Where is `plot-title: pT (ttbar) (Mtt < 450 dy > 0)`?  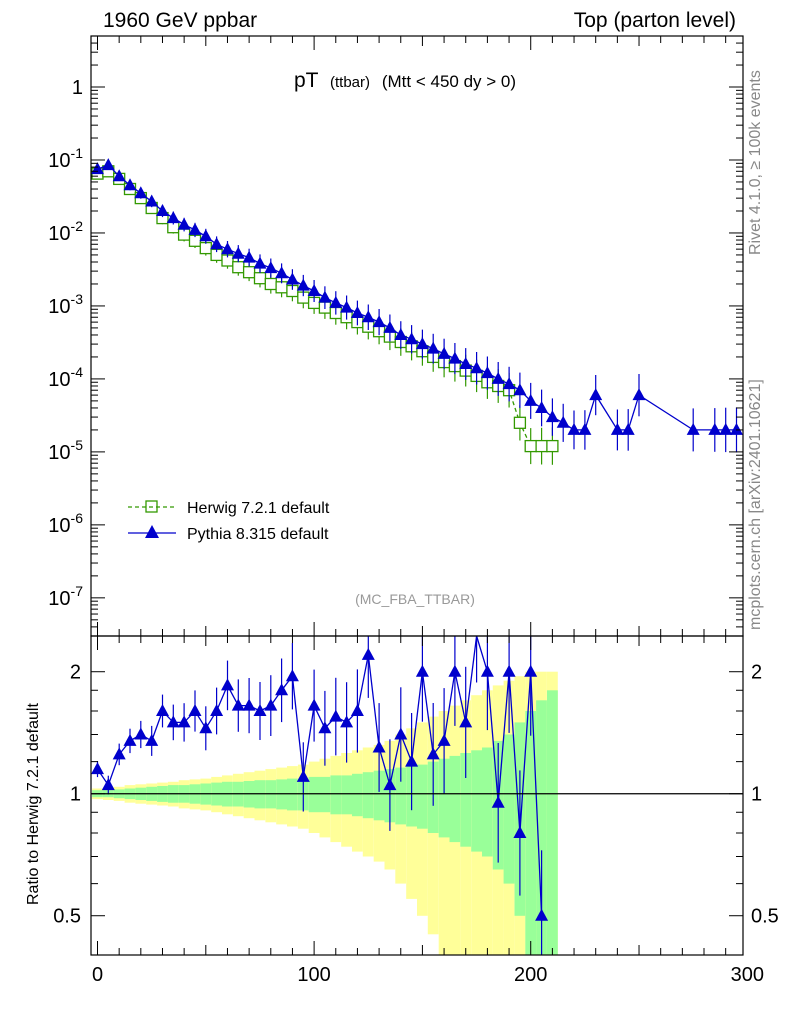 plot-title: pT (ttbar) (Mtt < 450 dy > 0) is located at coordinates (405, 80).